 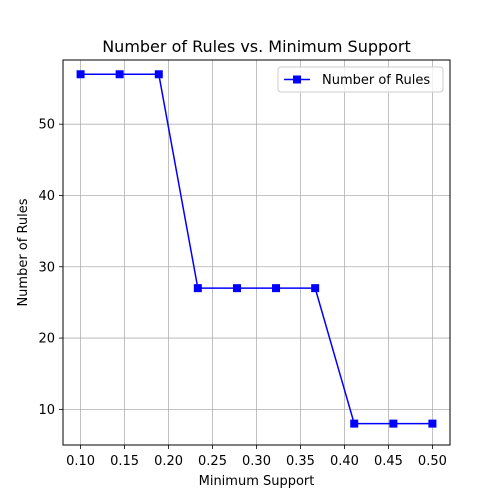 I want to click on y-tick-label: 30, so click(x=46, y=267).